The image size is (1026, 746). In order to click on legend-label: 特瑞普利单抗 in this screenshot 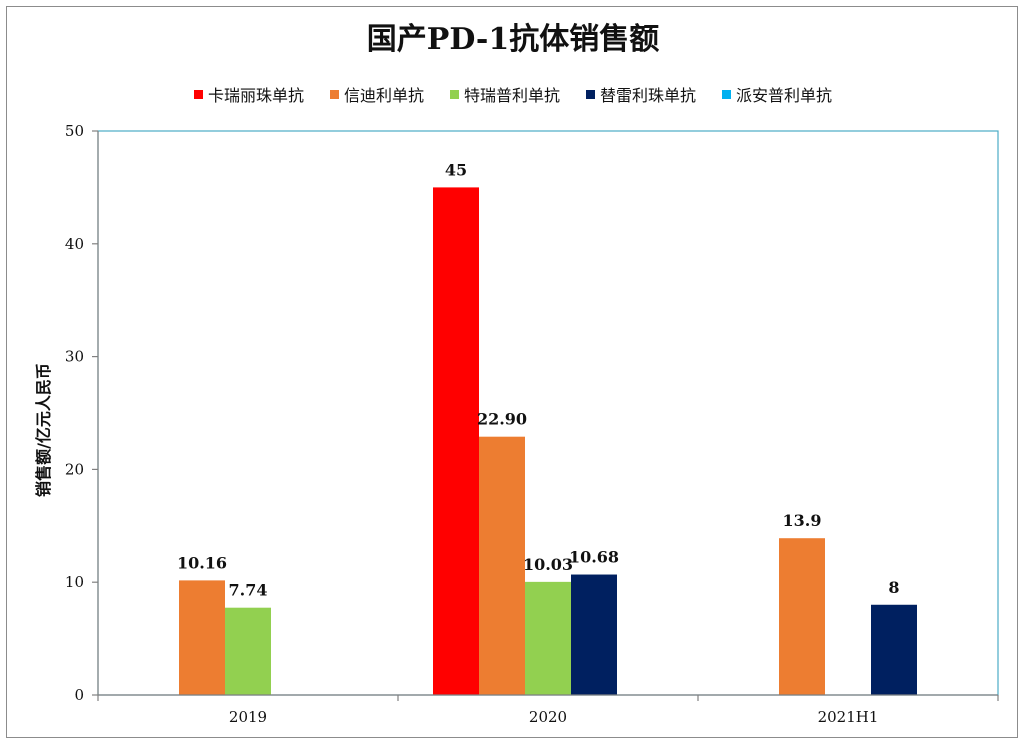, I will do `click(511, 95)`.